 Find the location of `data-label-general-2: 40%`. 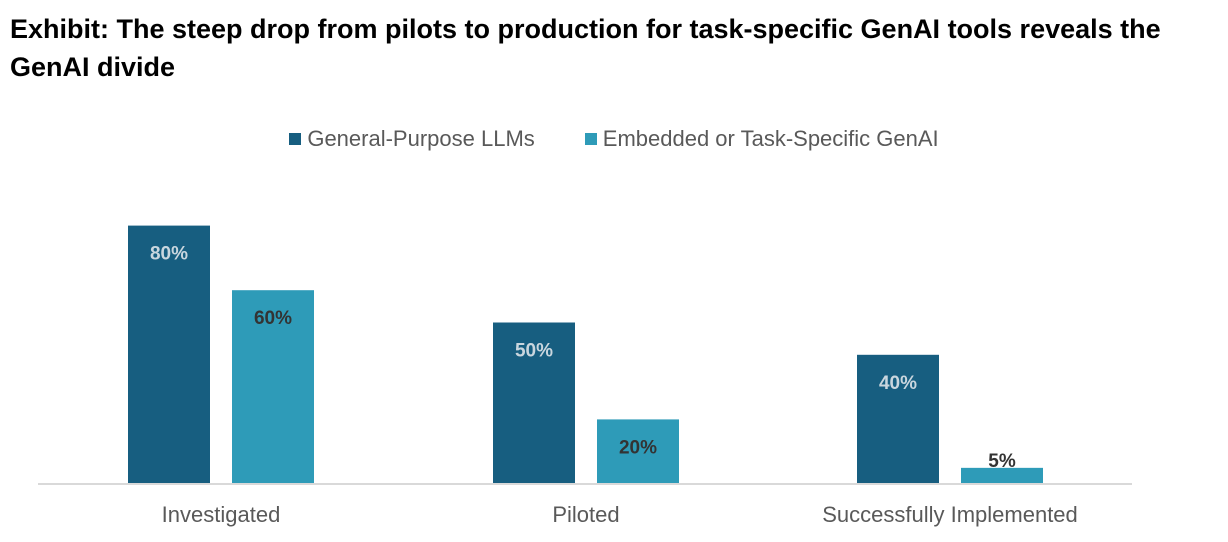

data-label-general-2: 40% is located at coordinates (898, 383).